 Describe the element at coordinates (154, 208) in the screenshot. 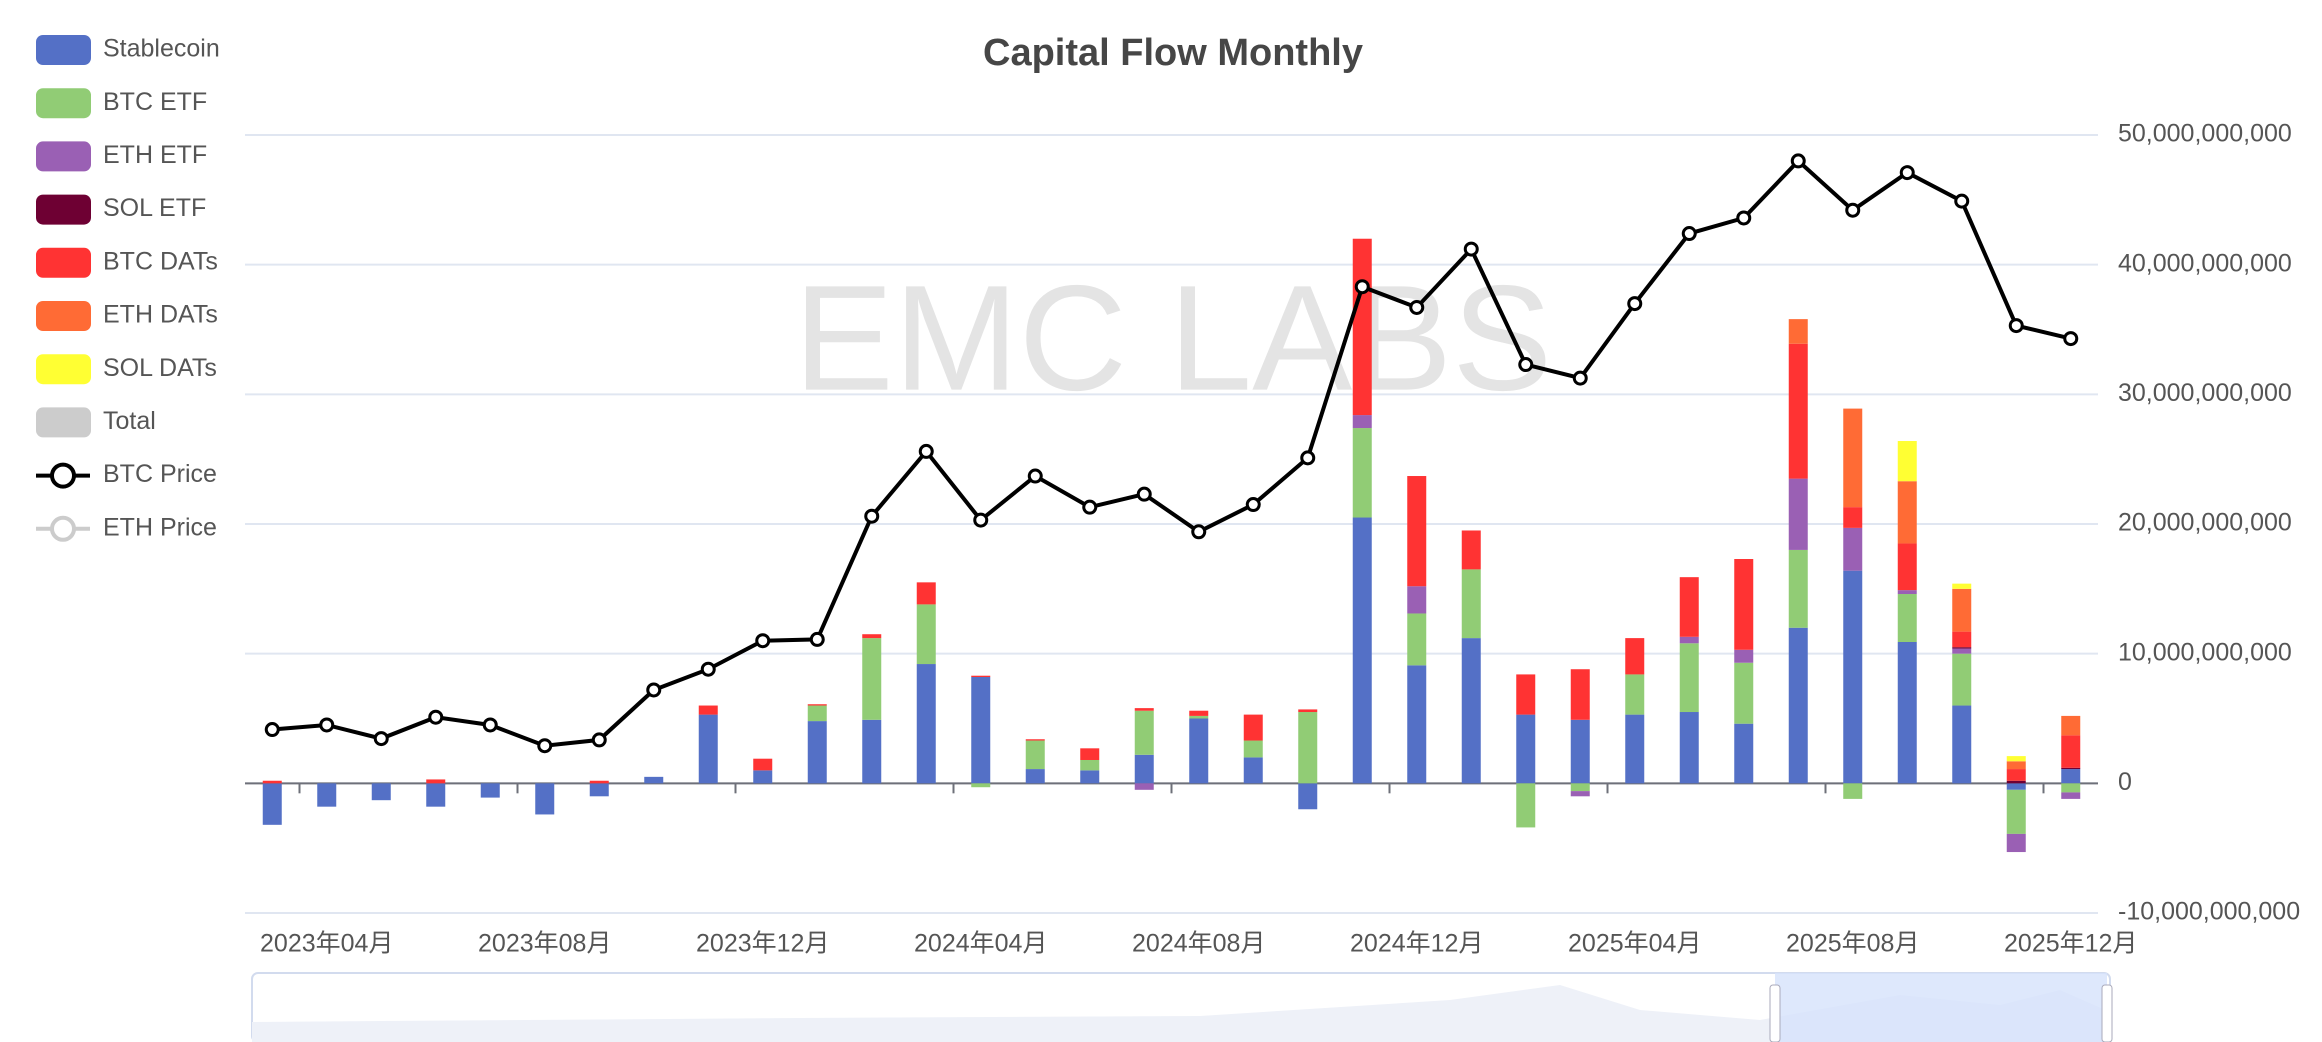

I see `legend-label: SOL ETF` at that location.